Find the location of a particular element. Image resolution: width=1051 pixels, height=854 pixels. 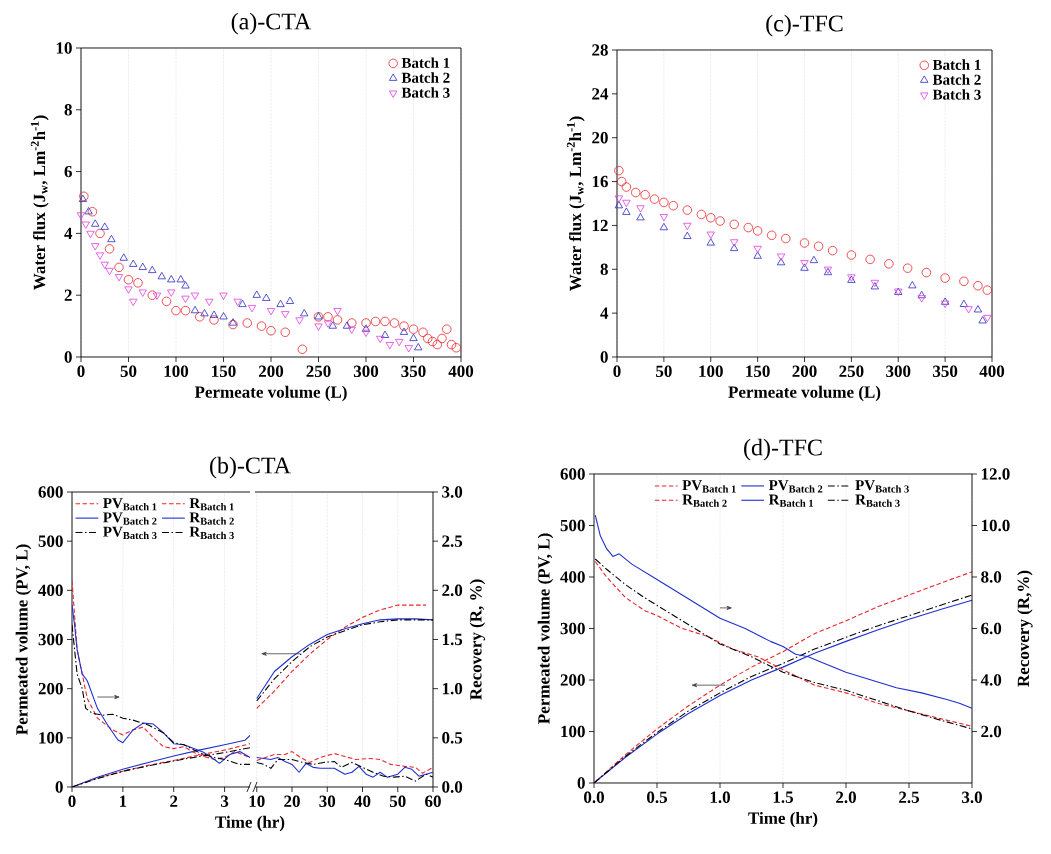

x-tick-label: 20 is located at coordinates (292, 801).